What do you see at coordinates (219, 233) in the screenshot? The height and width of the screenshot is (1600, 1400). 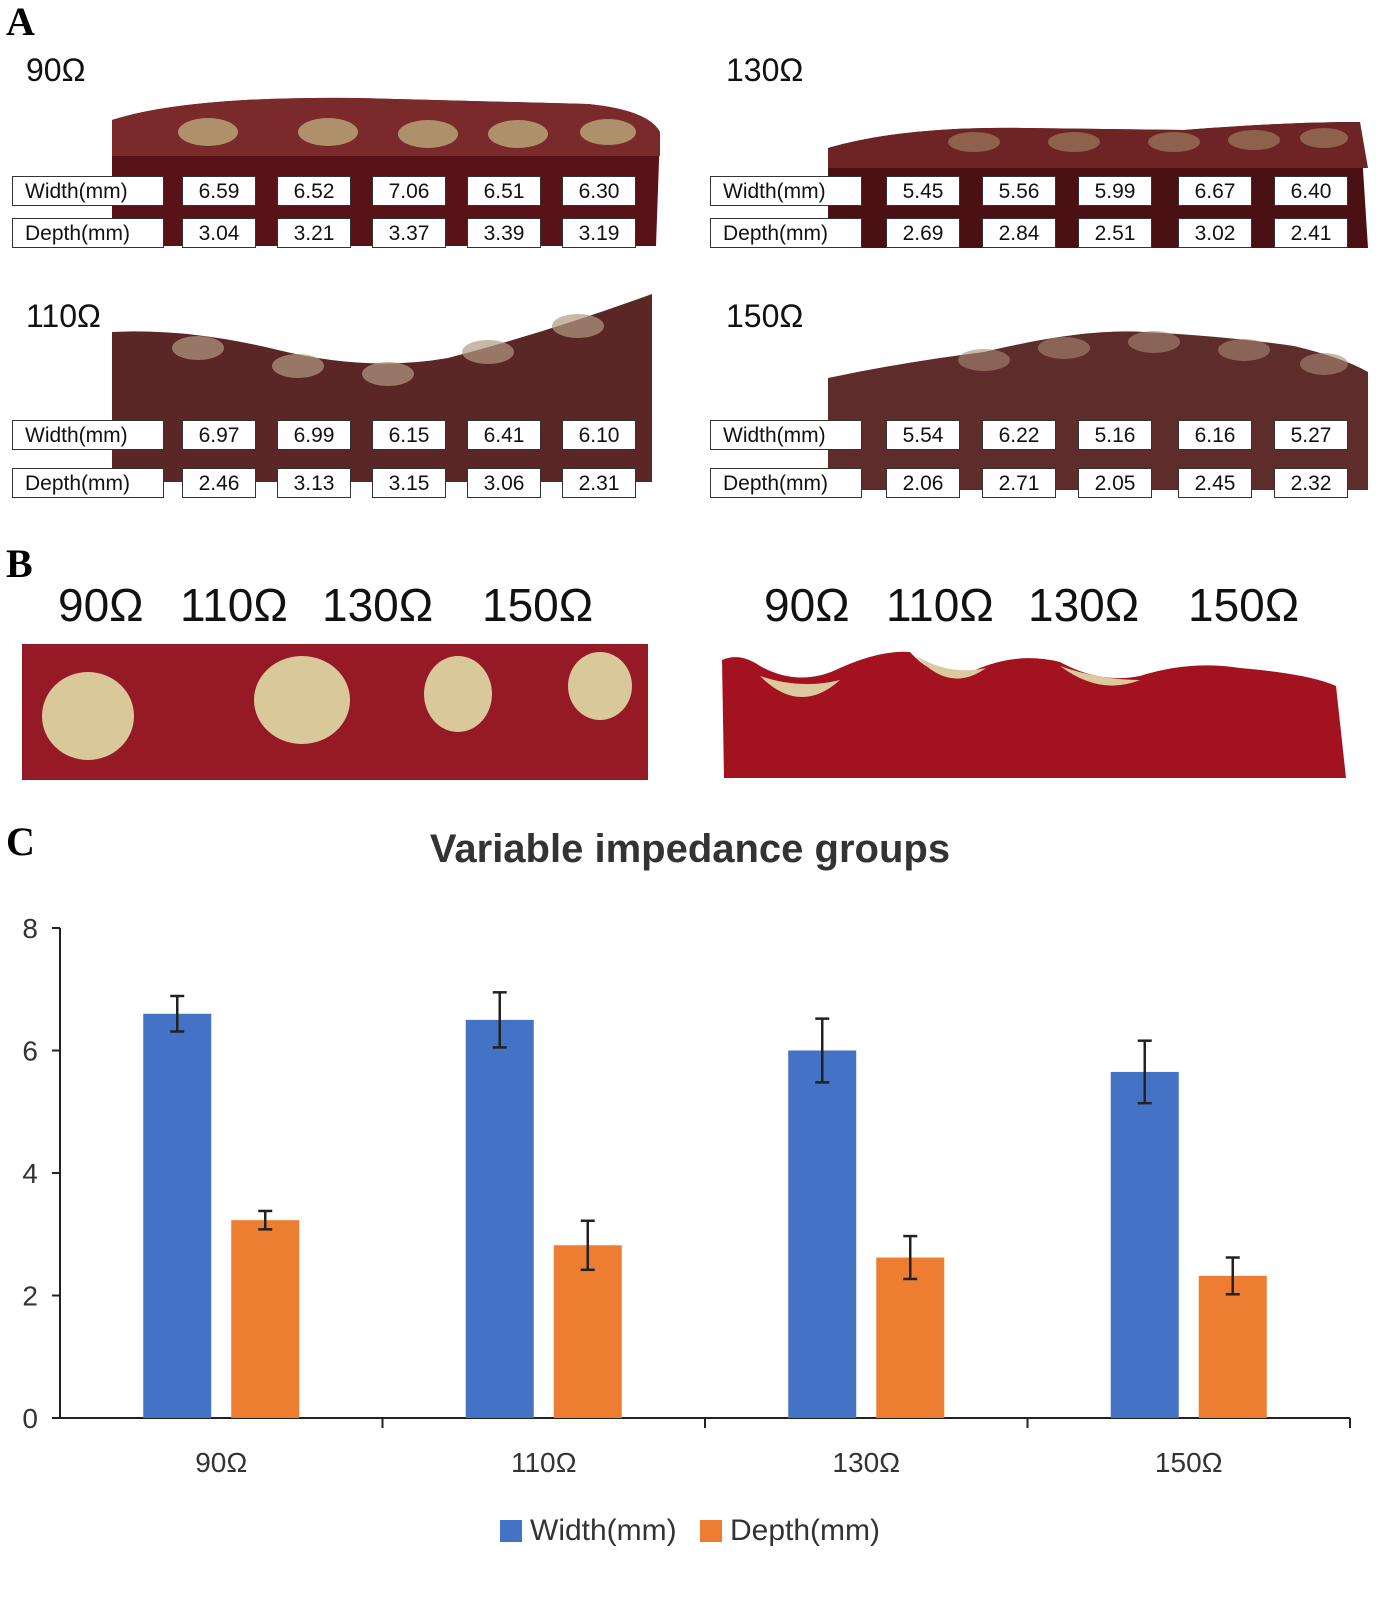 I see `depth-value: 3.04` at bounding box center [219, 233].